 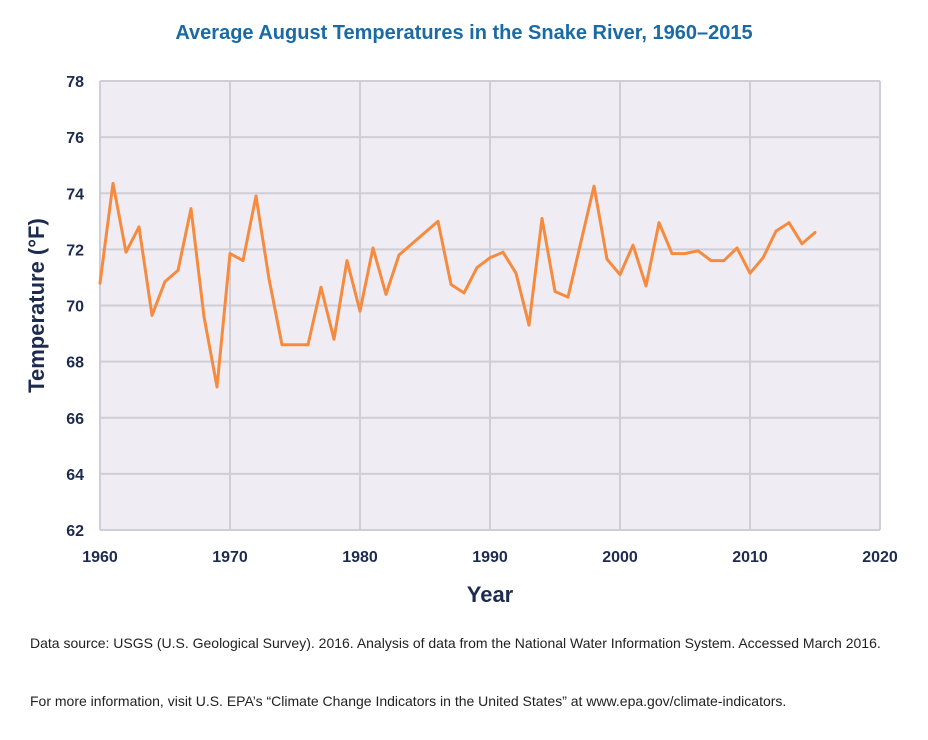 What do you see at coordinates (75, 250) in the screenshot?
I see `y-tick-label: 72` at bounding box center [75, 250].